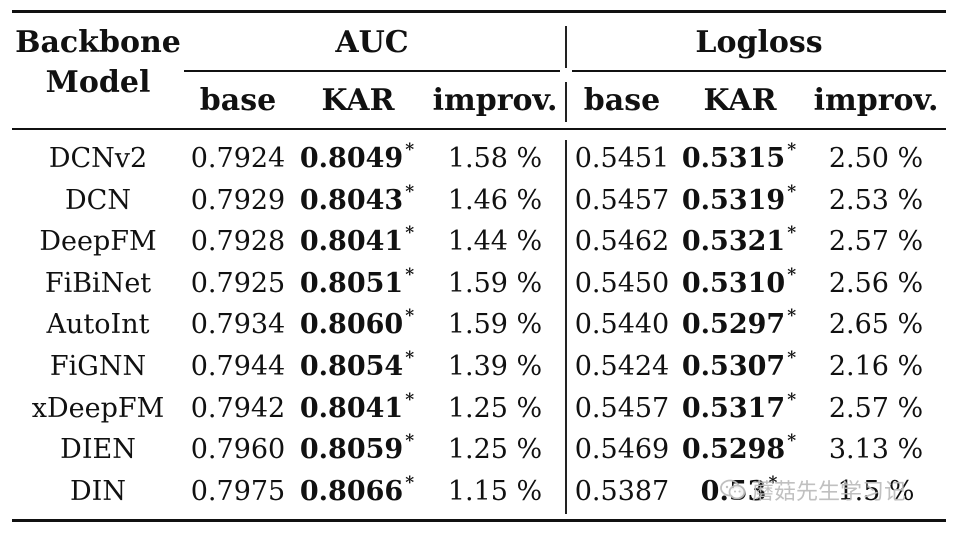 The image size is (972, 534). Describe the element at coordinates (876, 100) in the screenshot. I see `subheader-logloss-improv: improv.` at that location.